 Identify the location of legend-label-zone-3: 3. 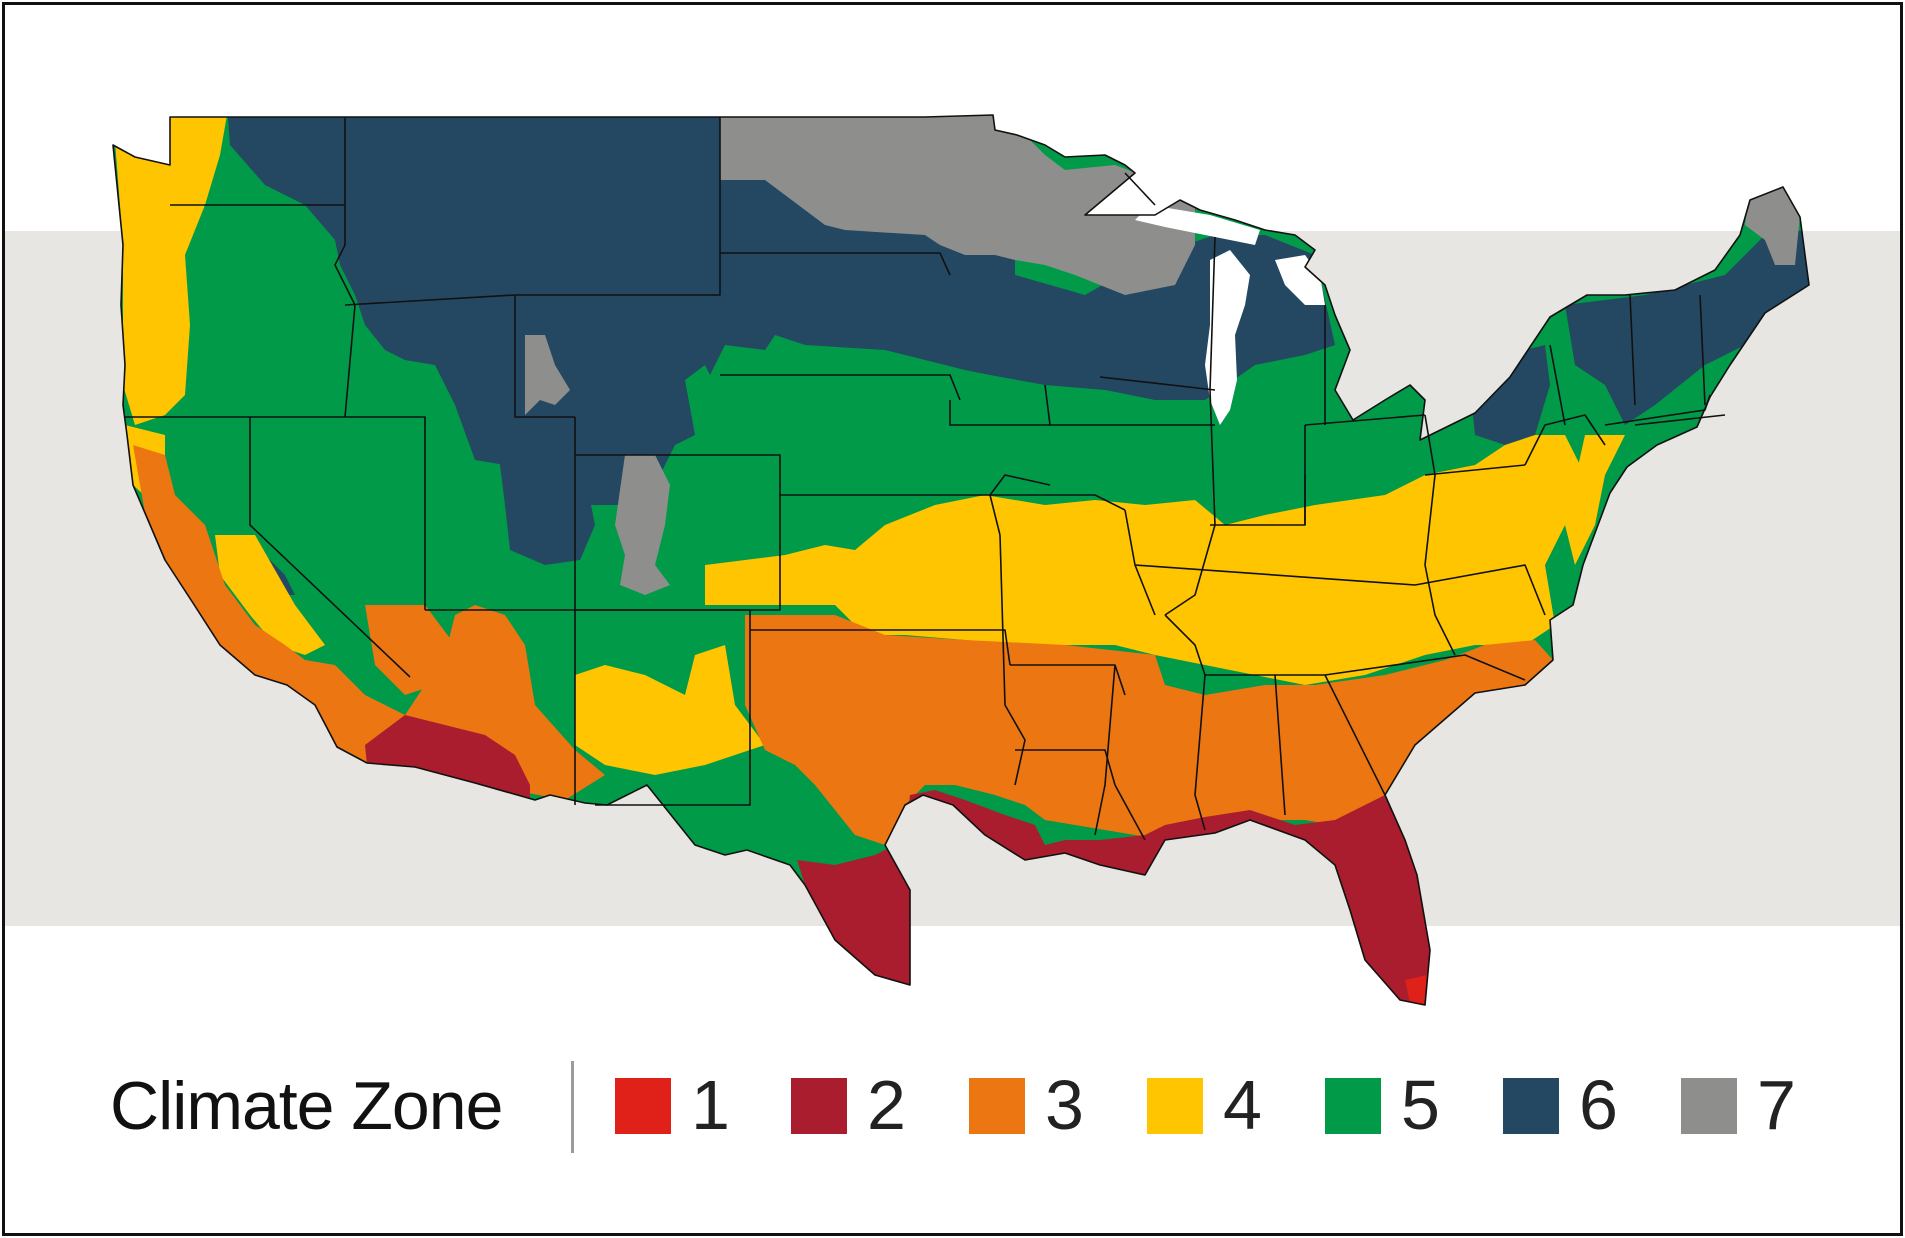
(1064, 1105).